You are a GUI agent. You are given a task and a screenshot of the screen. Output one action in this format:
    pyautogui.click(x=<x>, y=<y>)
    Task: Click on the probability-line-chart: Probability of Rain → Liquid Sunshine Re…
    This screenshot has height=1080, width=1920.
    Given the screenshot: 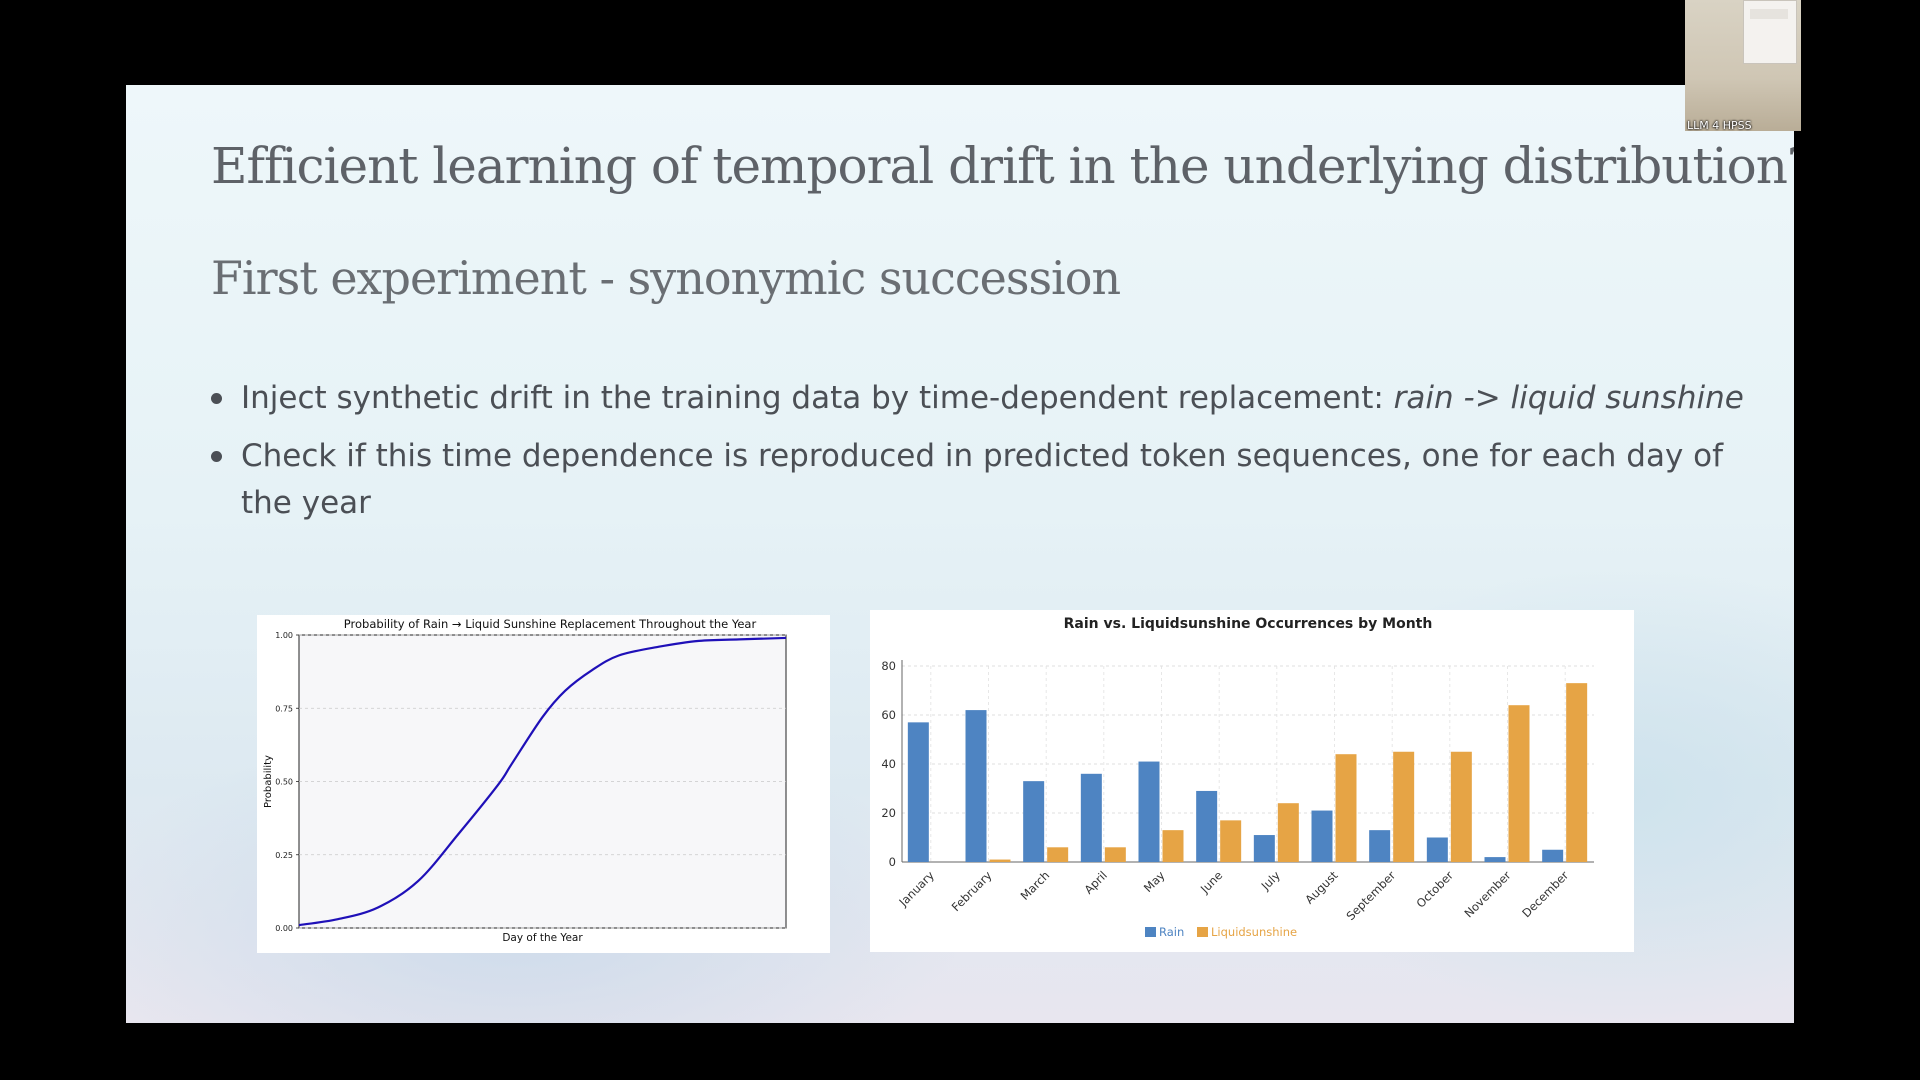 What is the action you would take?
    pyautogui.click(x=543, y=784)
    